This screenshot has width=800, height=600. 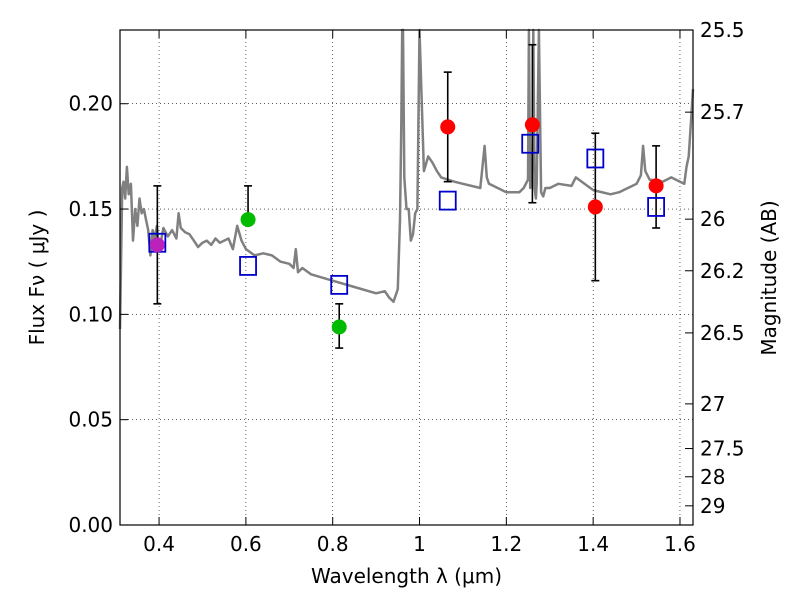 What do you see at coordinates (722, 333) in the screenshot?
I see `right-tick-label: 26.5` at bounding box center [722, 333].